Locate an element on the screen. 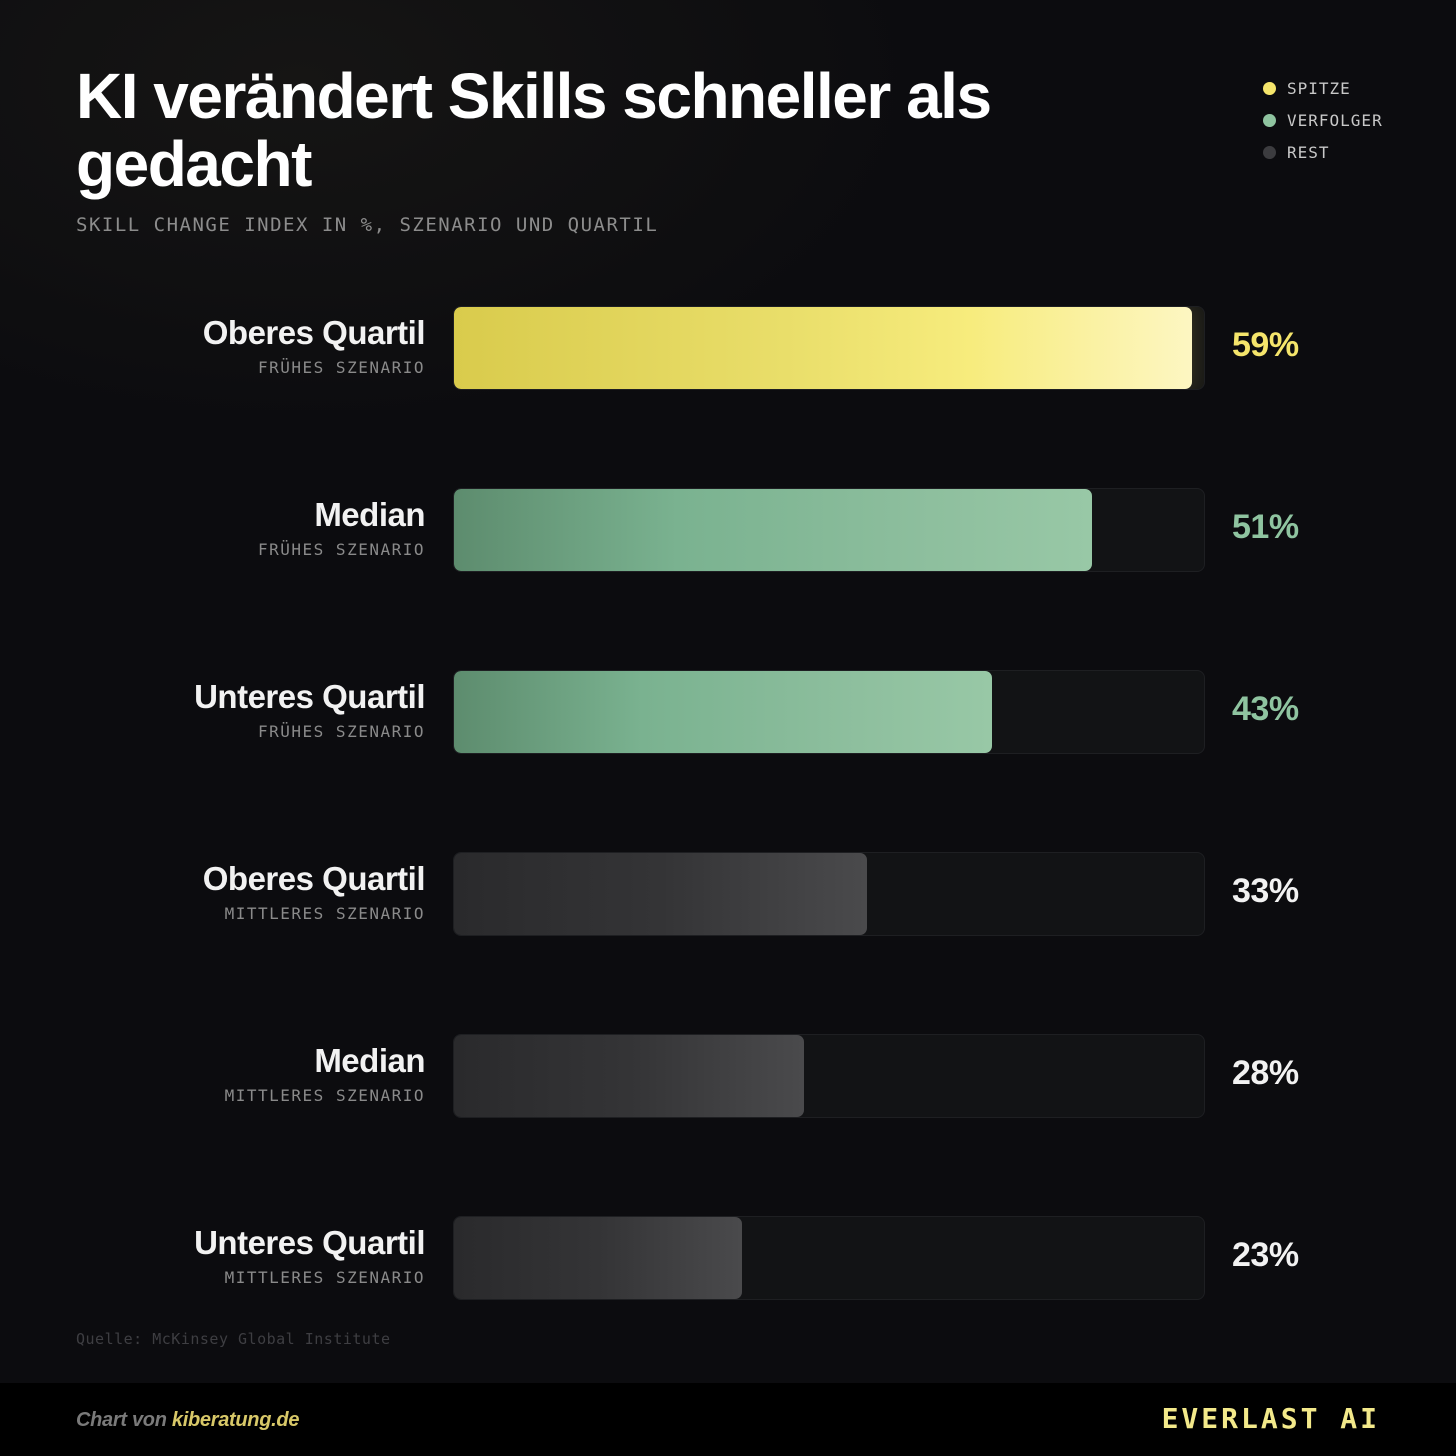  legend-item-spitze: SPITZE is located at coordinates (1348, 88).